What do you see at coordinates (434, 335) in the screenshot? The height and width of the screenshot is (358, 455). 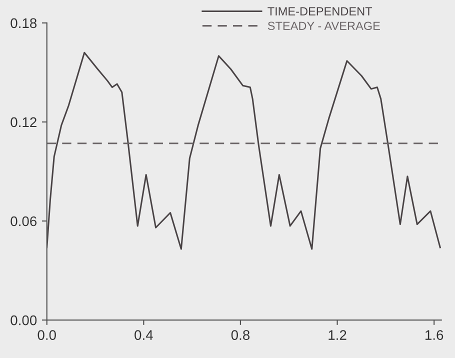 I see `x-tick-label: 1.6` at bounding box center [434, 335].